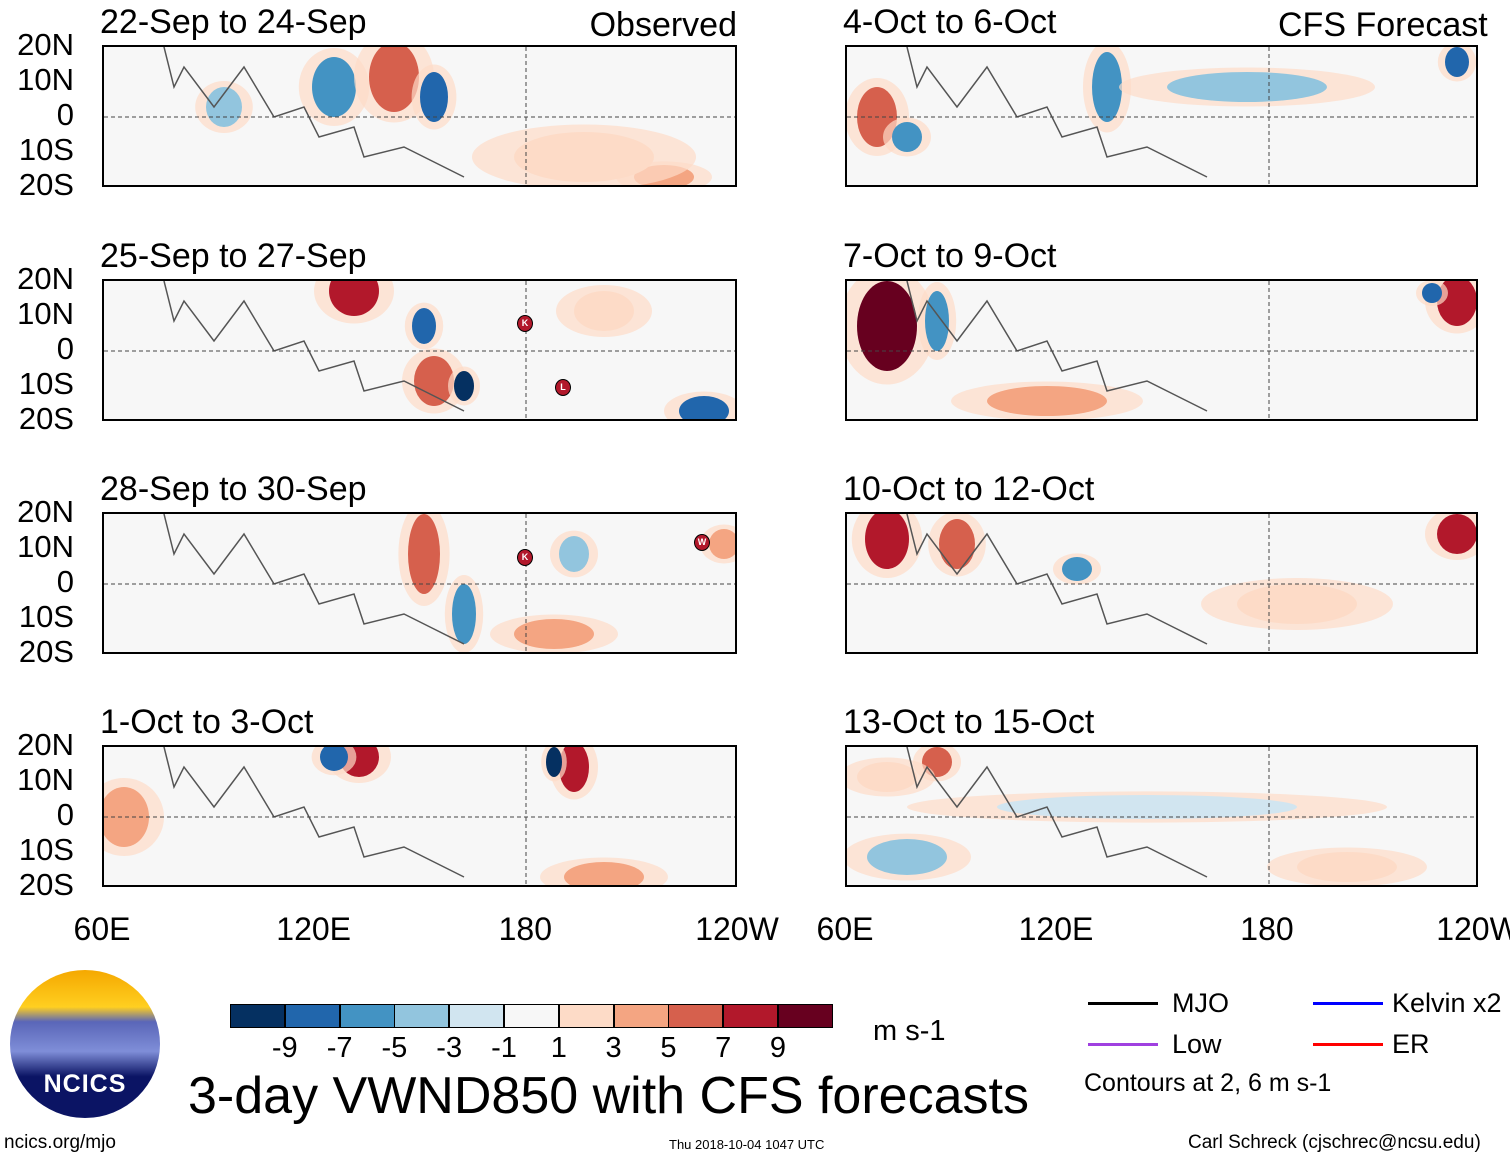 This screenshot has height=1159, width=1510. What do you see at coordinates (909, 1031) in the screenshot?
I see `colorbar-units: m s-1` at bounding box center [909, 1031].